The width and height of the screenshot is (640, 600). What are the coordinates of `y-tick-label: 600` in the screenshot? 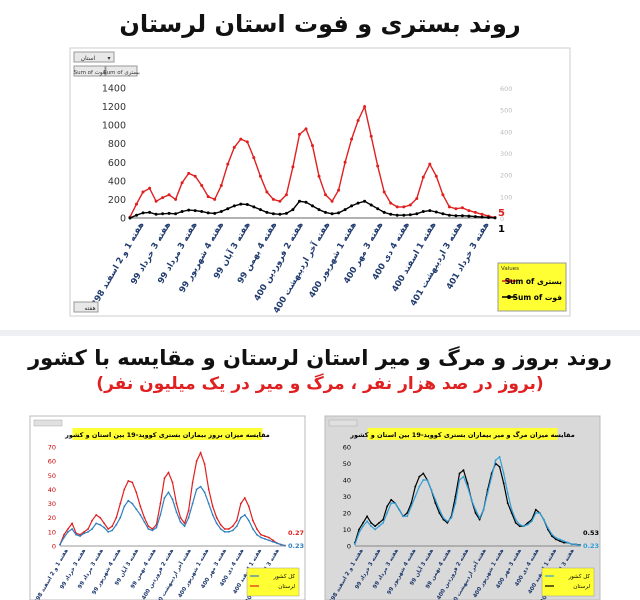 It's located at (117, 163).